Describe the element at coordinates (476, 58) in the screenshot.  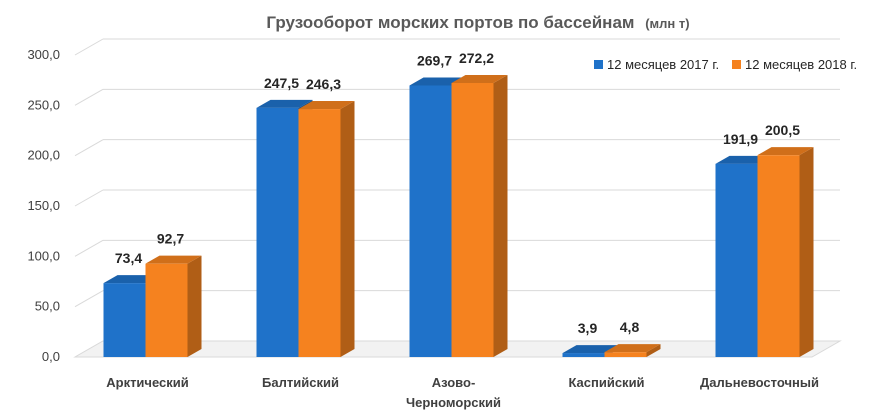
I see `data-label: 272,2` at that location.